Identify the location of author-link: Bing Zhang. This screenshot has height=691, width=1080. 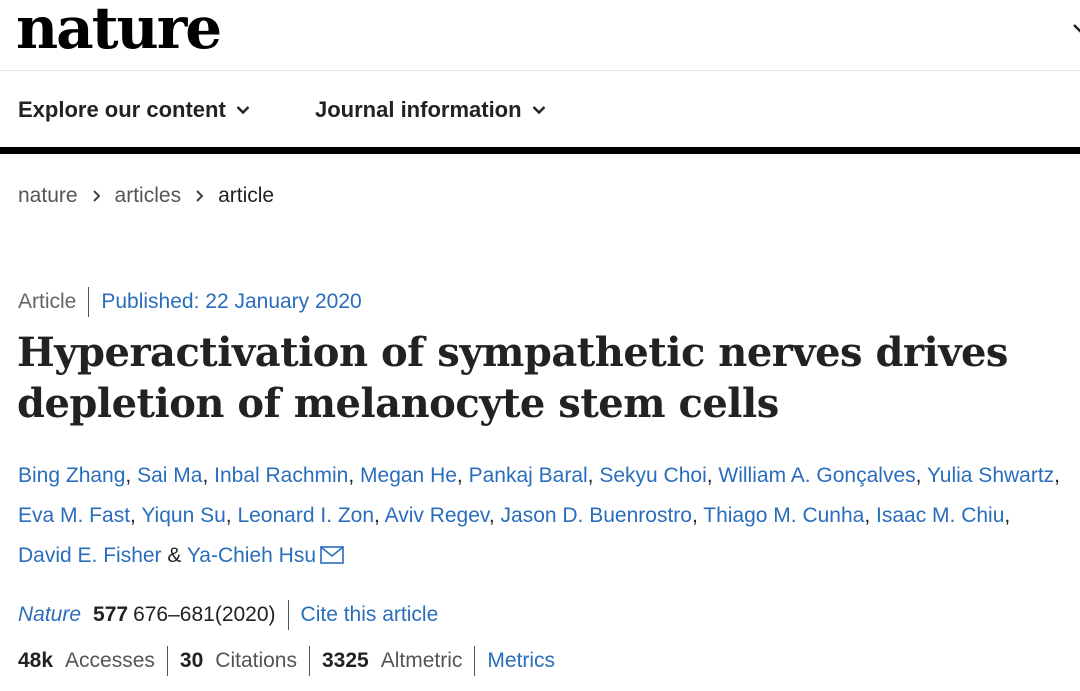
(72, 475).